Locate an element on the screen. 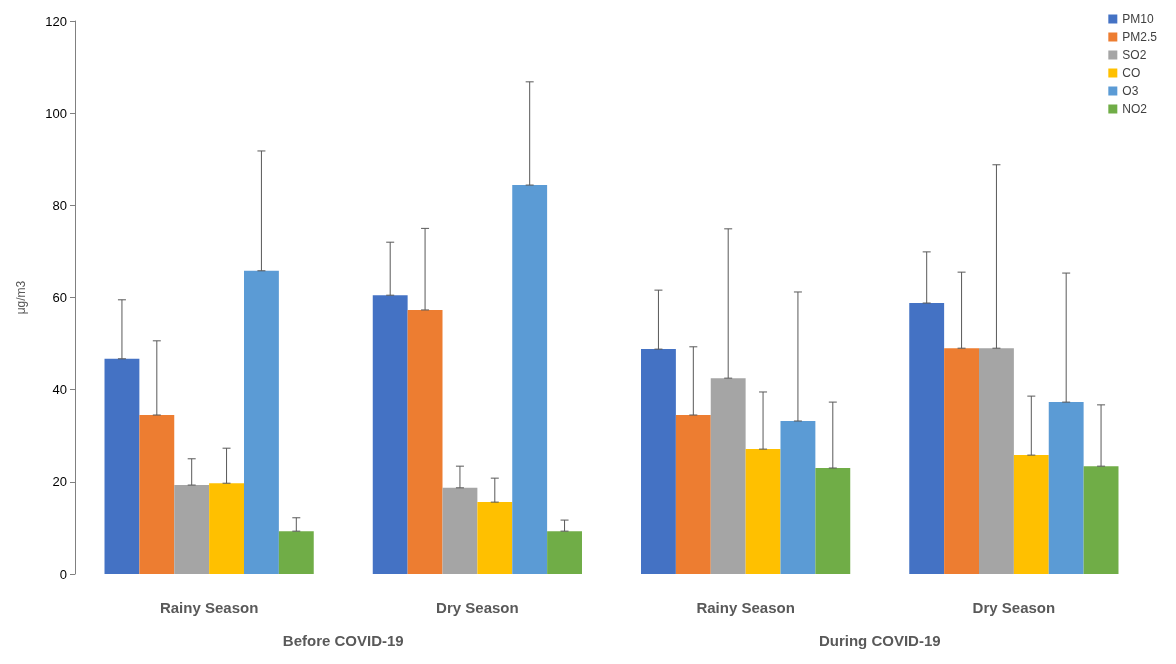 The width and height of the screenshot is (1176, 664). y-axis-title: μg/m3 is located at coordinates (21, 297).